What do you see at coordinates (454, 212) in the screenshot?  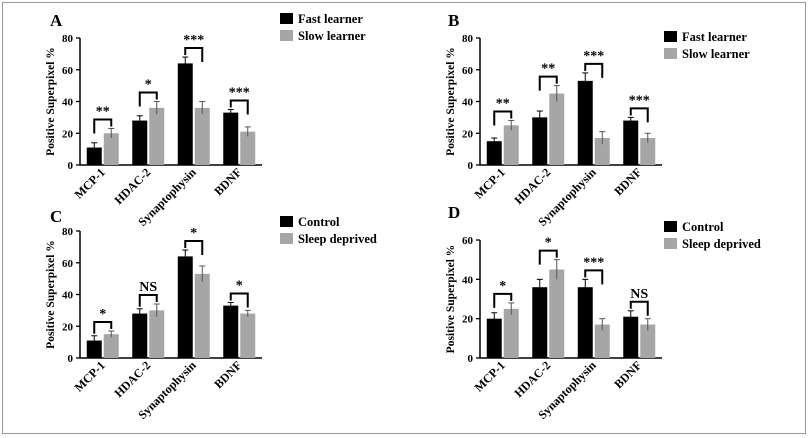 I see `panel-letter: D` at bounding box center [454, 212].